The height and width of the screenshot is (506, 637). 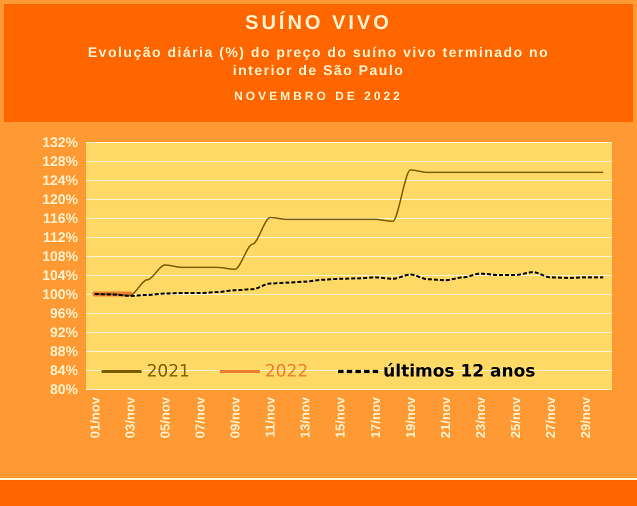 I want to click on y-tick-label: 88%, so click(x=64, y=351).